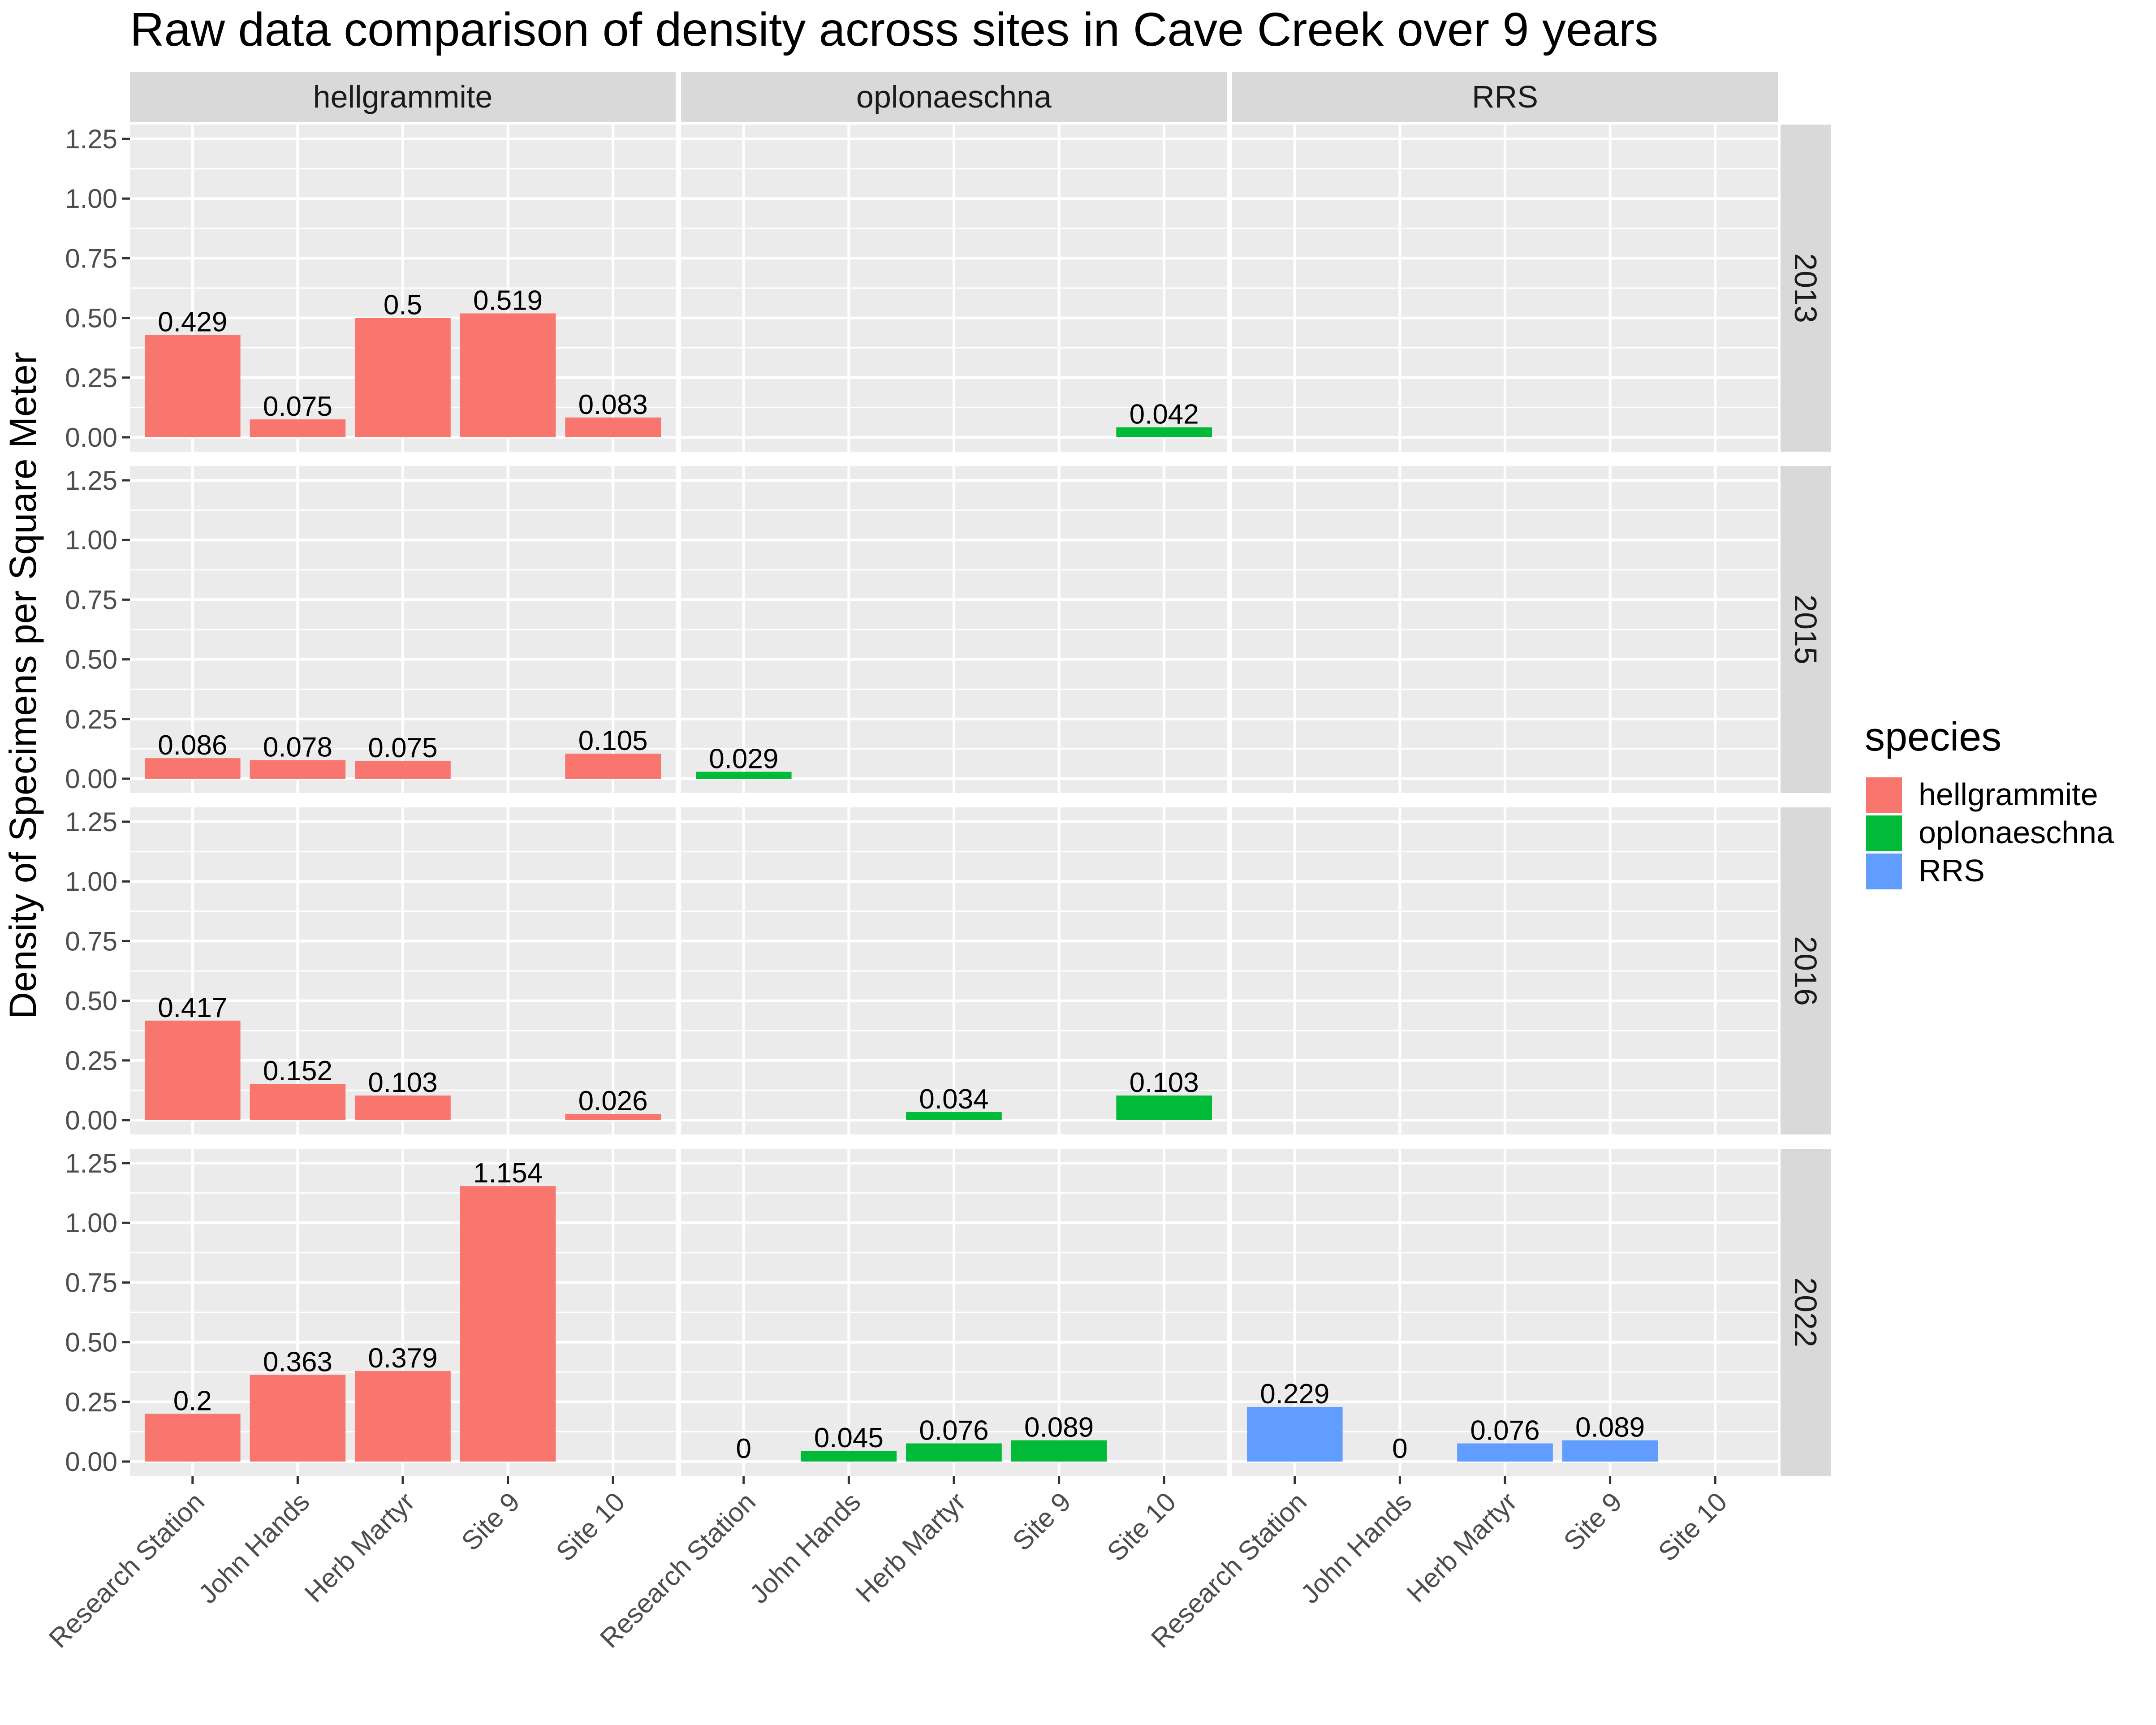  What do you see at coordinates (403, 1358) in the screenshot?
I see `data-label: 0.379` at bounding box center [403, 1358].